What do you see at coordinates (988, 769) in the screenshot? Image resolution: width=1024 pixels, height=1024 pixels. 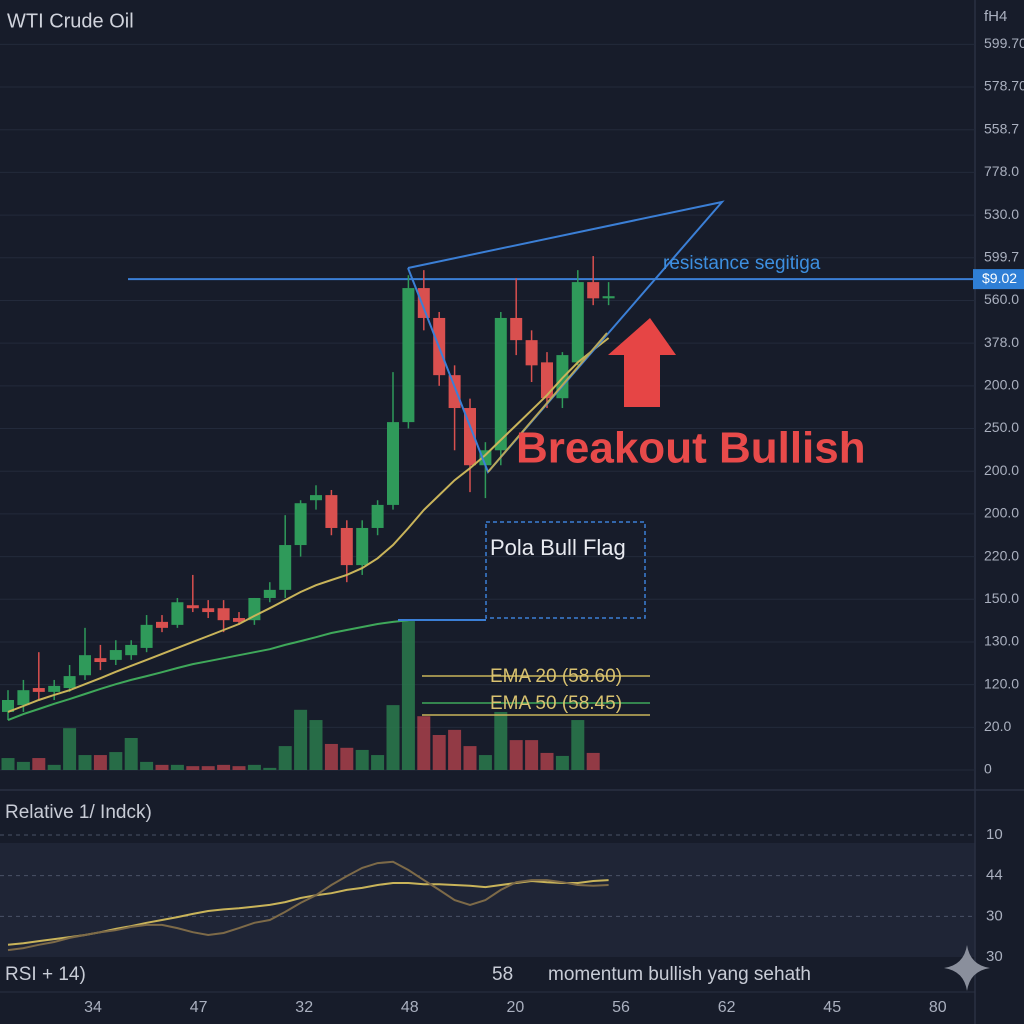 I see `y-tick-label: 0` at bounding box center [988, 769].